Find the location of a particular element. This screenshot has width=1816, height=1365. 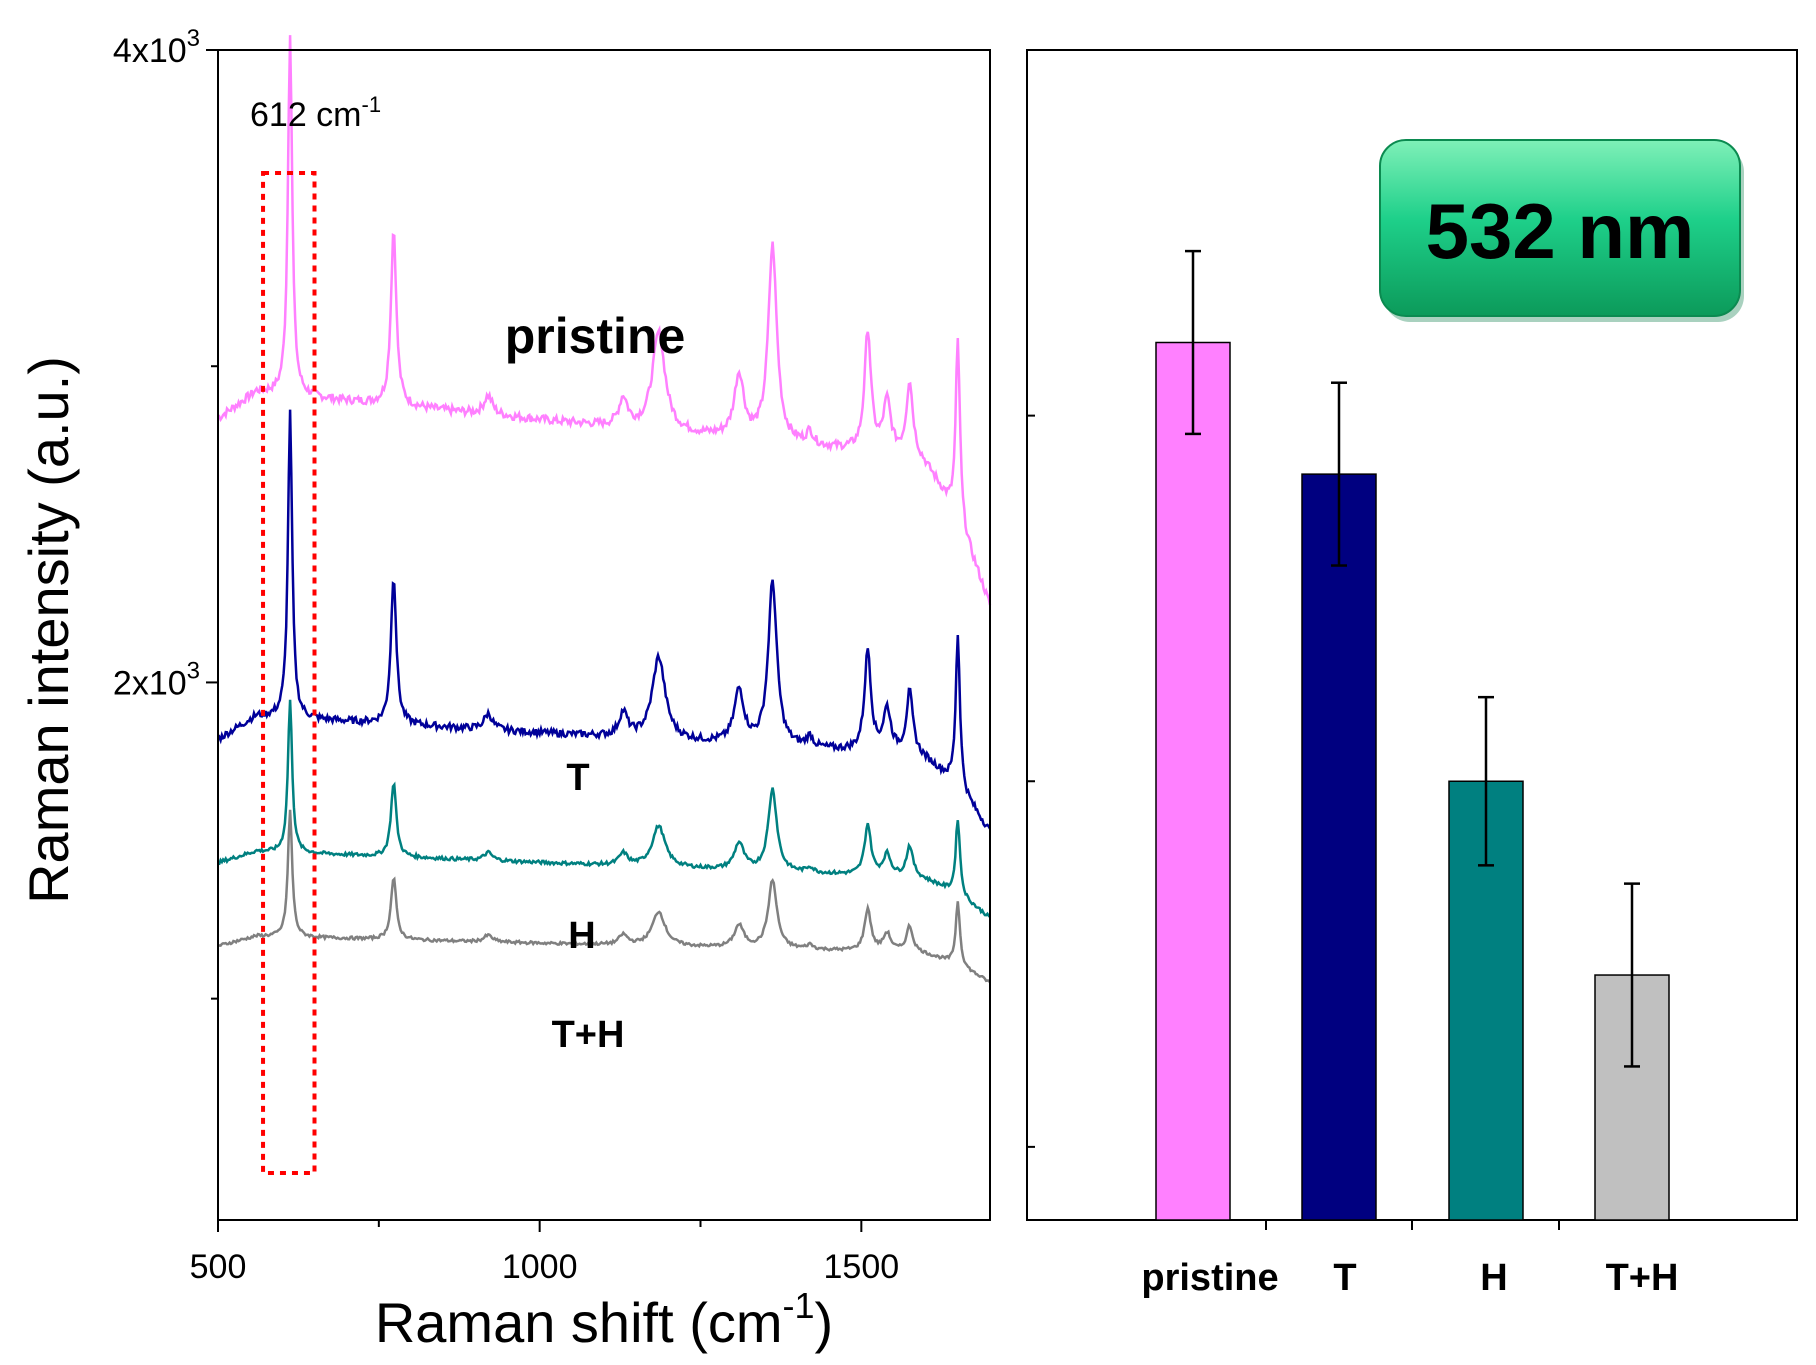

spectrum-h is located at coordinates (604, 808).